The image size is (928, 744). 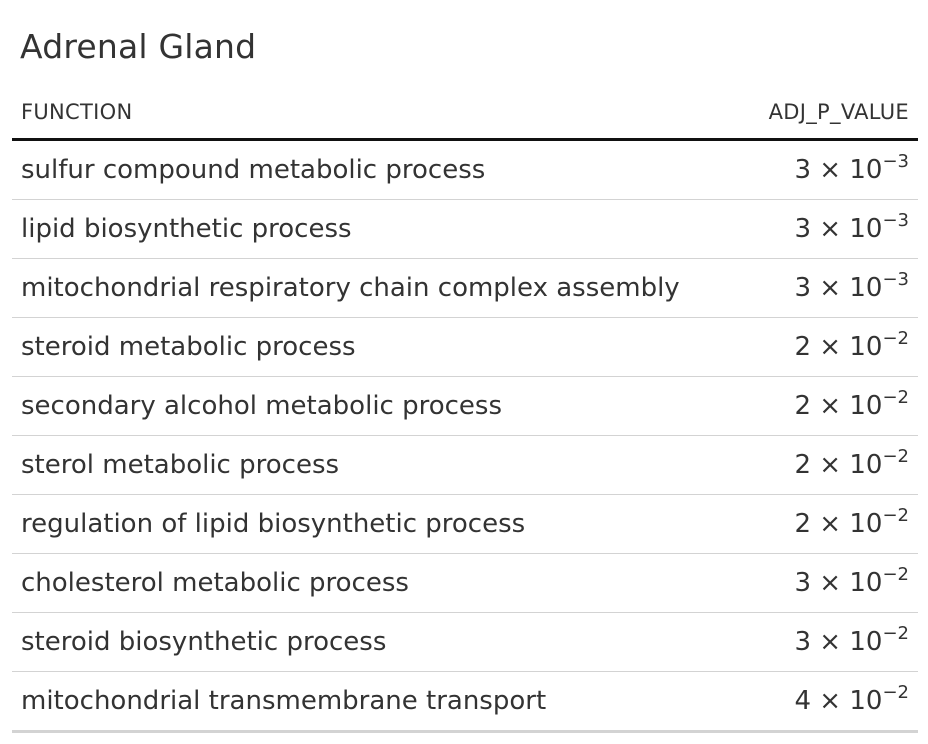 What do you see at coordinates (379, 113) in the screenshot?
I see `column-header-function: FUNCTION` at bounding box center [379, 113].